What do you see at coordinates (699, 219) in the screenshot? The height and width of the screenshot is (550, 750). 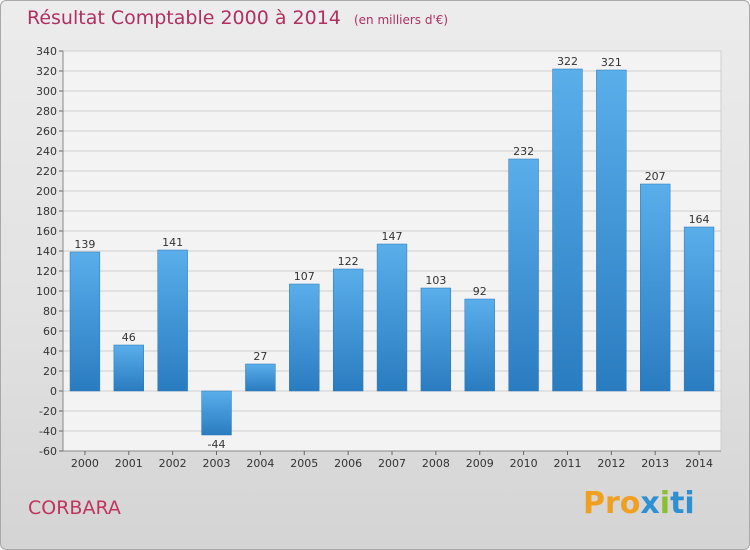 I see `value-label-2014: 164` at bounding box center [699, 219].